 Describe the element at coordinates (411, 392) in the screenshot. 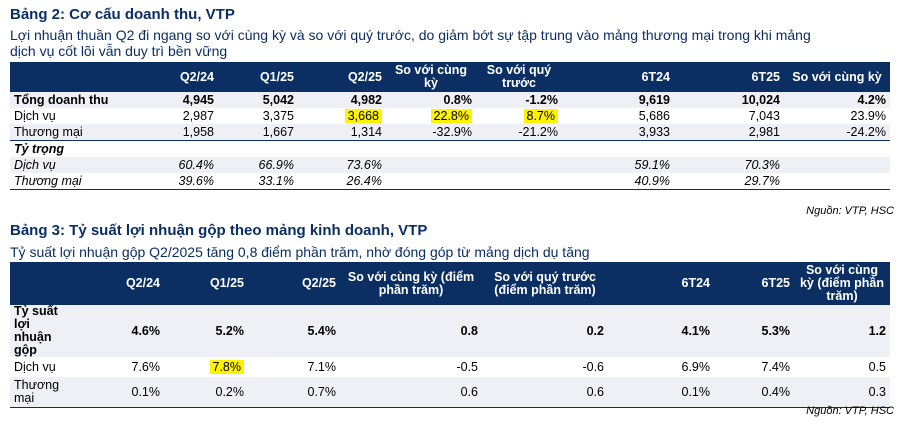

I see `cell: 0.6` at that location.